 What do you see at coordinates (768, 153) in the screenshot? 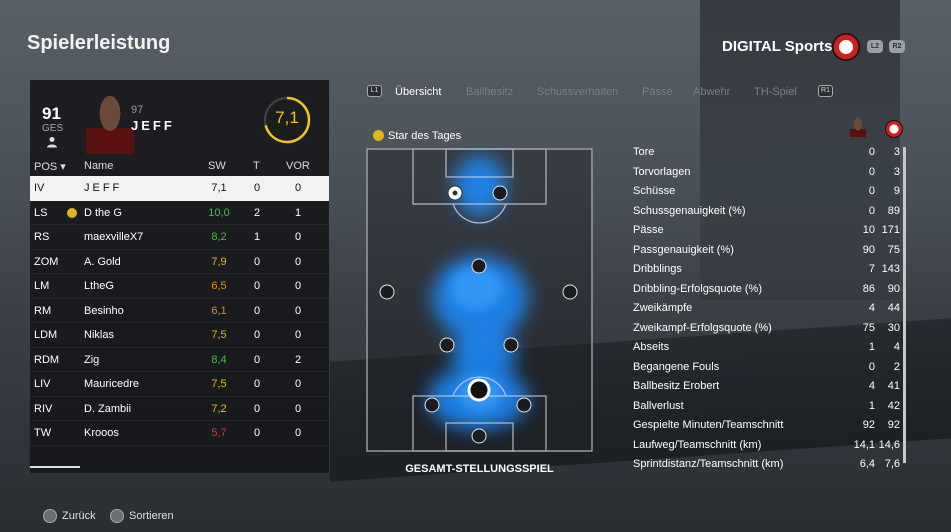
I see `stat-row: Tore 0 3` at bounding box center [768, 153].